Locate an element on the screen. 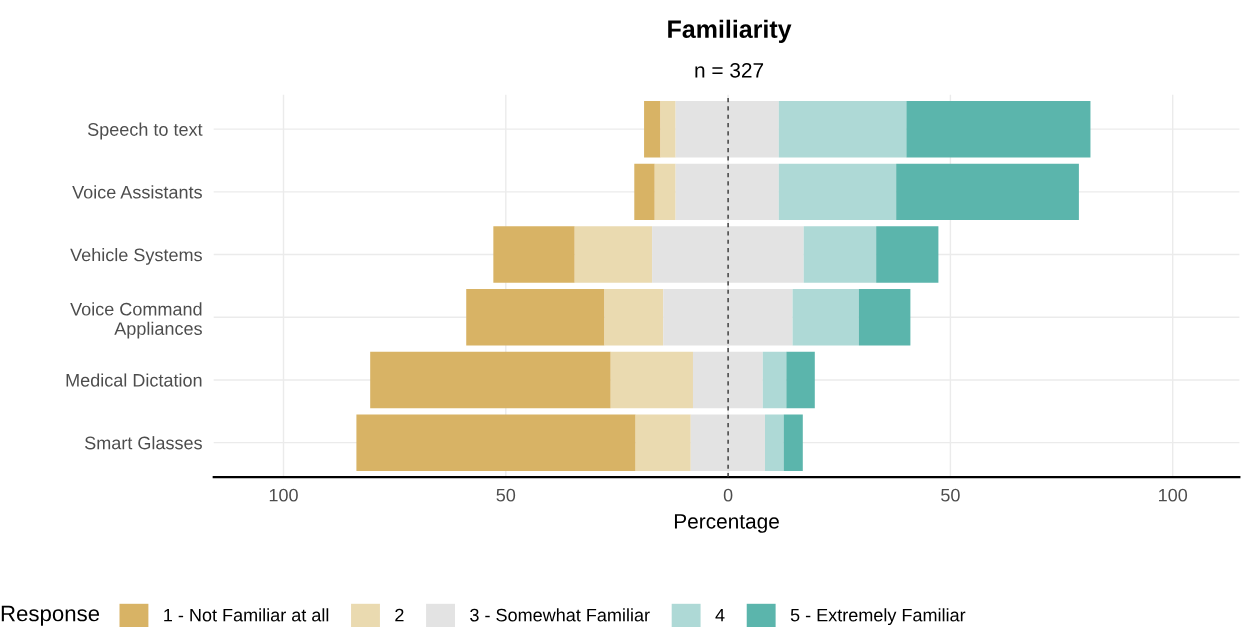 This screenshot has width=1257, height=627. legend-label: 3 - Somewhat Familiar is located at coordinates (560, 615).